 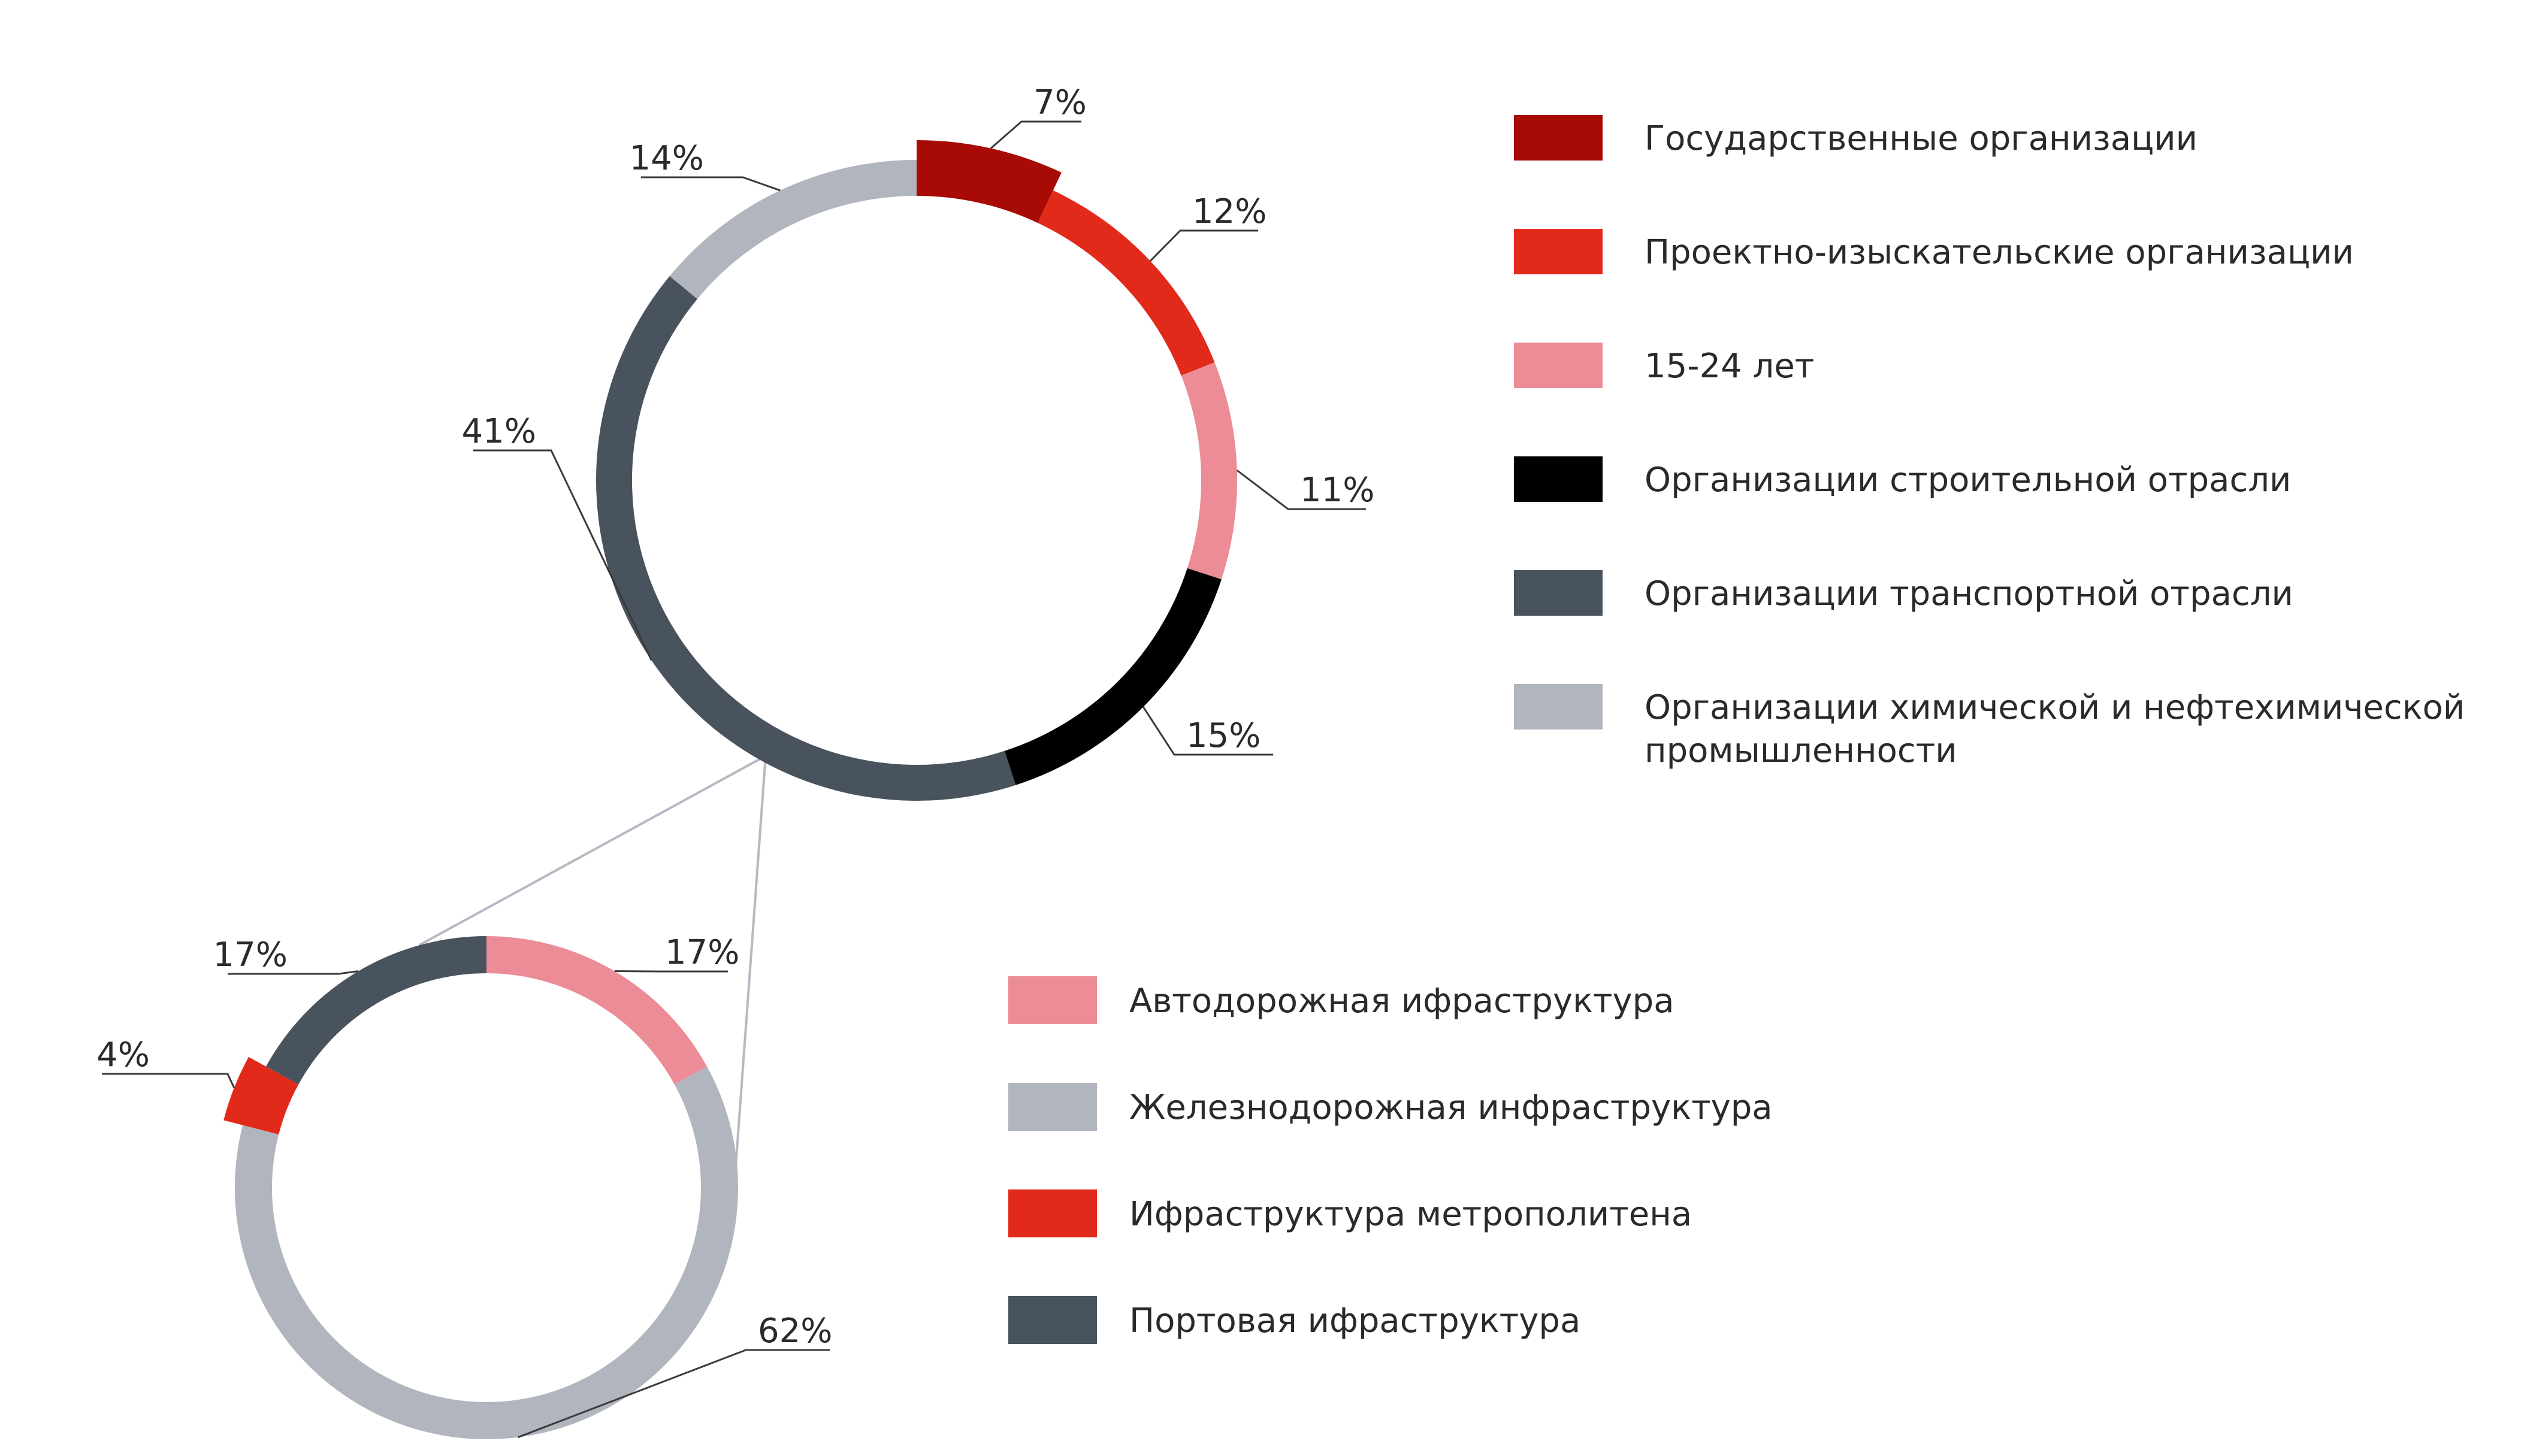 I want to click on slice-портовая-ифраструктура, so click(x=375, y=1010).